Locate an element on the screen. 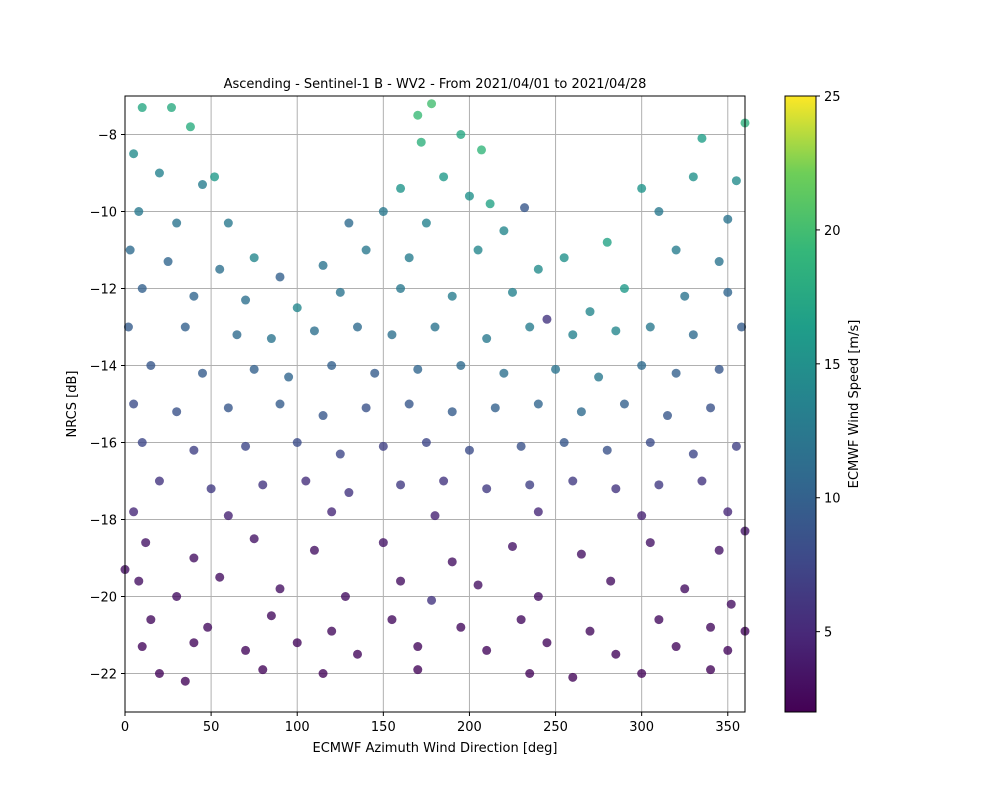 The height and width of the screenshot is (804, 1000). x-tick-label: 250 is located at coordinates (555, 727).